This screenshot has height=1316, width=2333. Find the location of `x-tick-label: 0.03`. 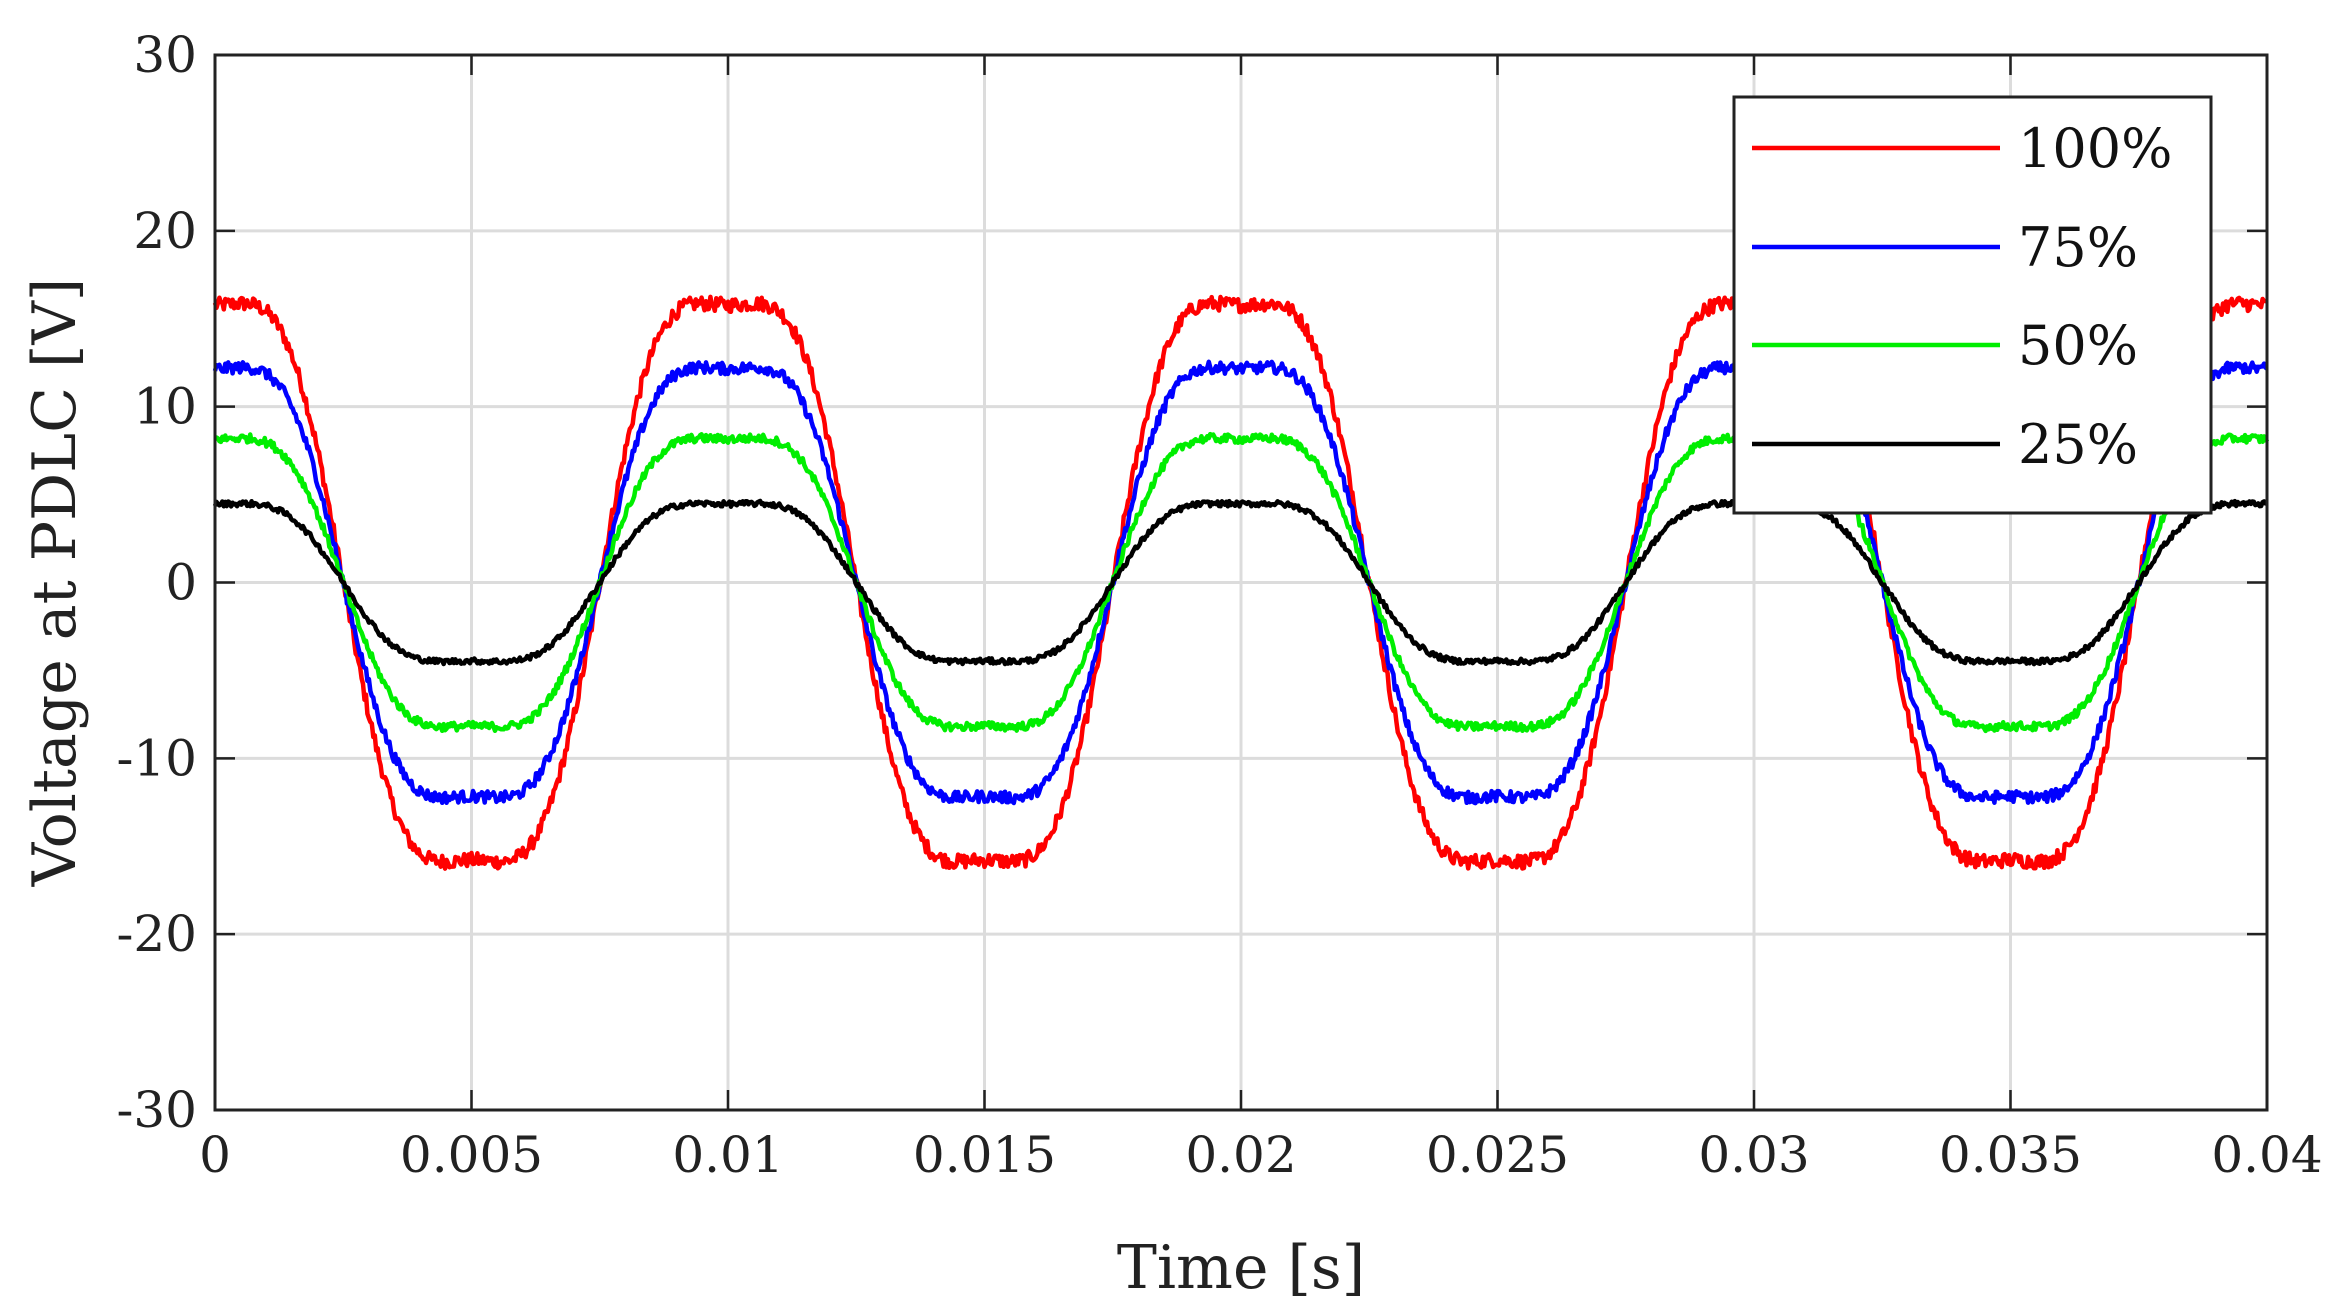

x-tick-label: 0.03 is located at coordinates (1753, 1155).